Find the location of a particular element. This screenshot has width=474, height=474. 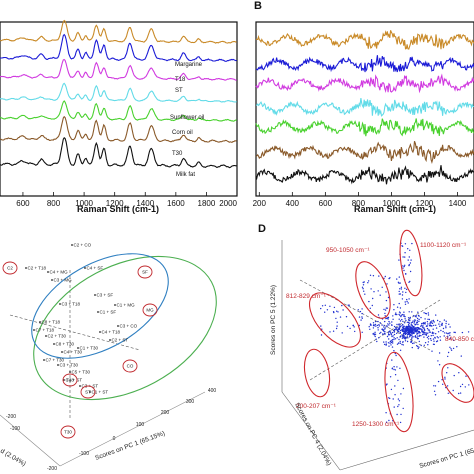

panel-d-annotation: 950-1050 cm⁻¹ is located at coordinates (348, 250).